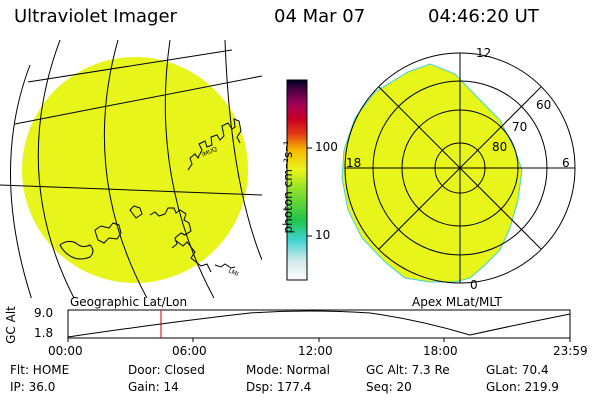 The height and width of the screenshot is (400, 600). What do you see at coordinates (389, 387) in the screenshot?
I see `info-seq: Seq: 20` at bounding box center [389, 387].